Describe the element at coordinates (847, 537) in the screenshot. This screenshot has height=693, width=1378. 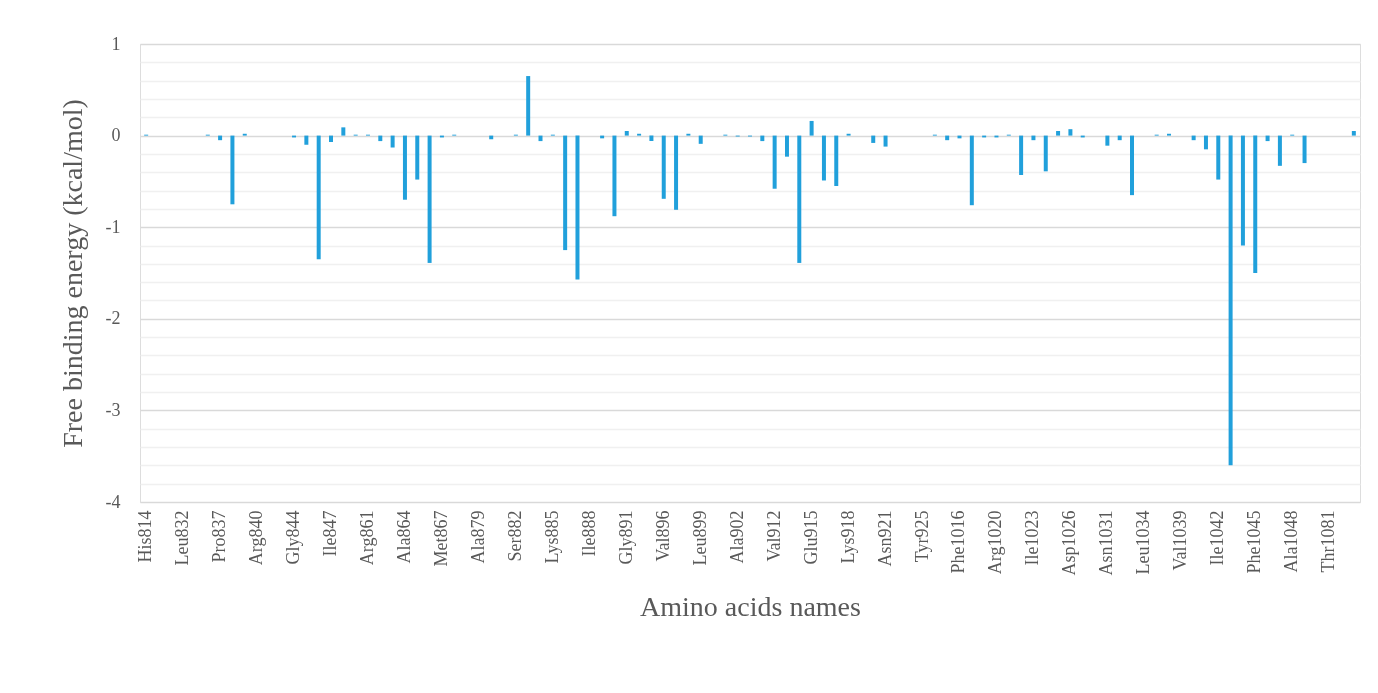
I see `x-tick-label: Lys918` at that location.